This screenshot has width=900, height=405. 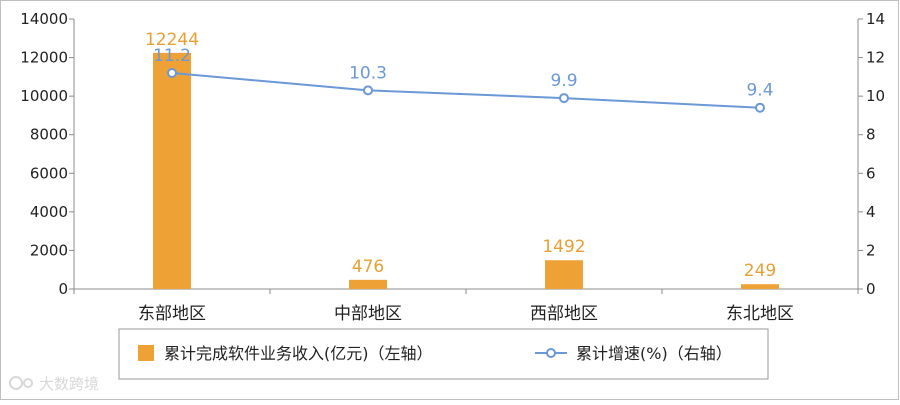 I want to click on watermark: 大数跨境, so click(x=54, y=384).